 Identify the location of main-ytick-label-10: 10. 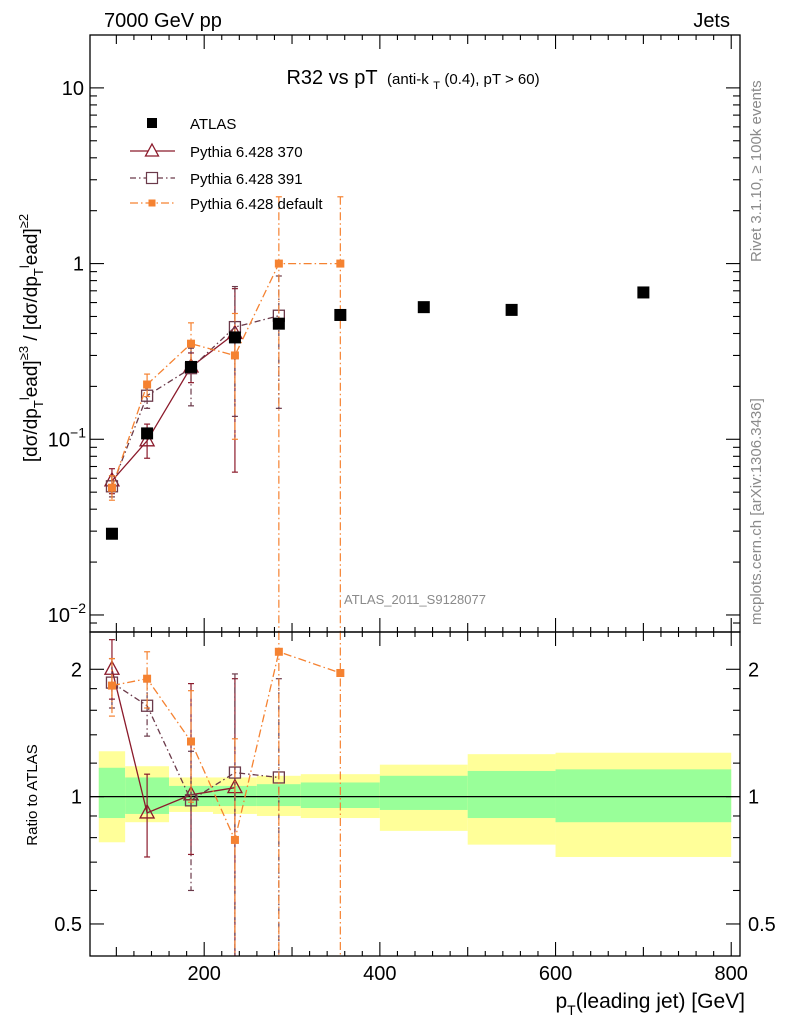
(73, 89).